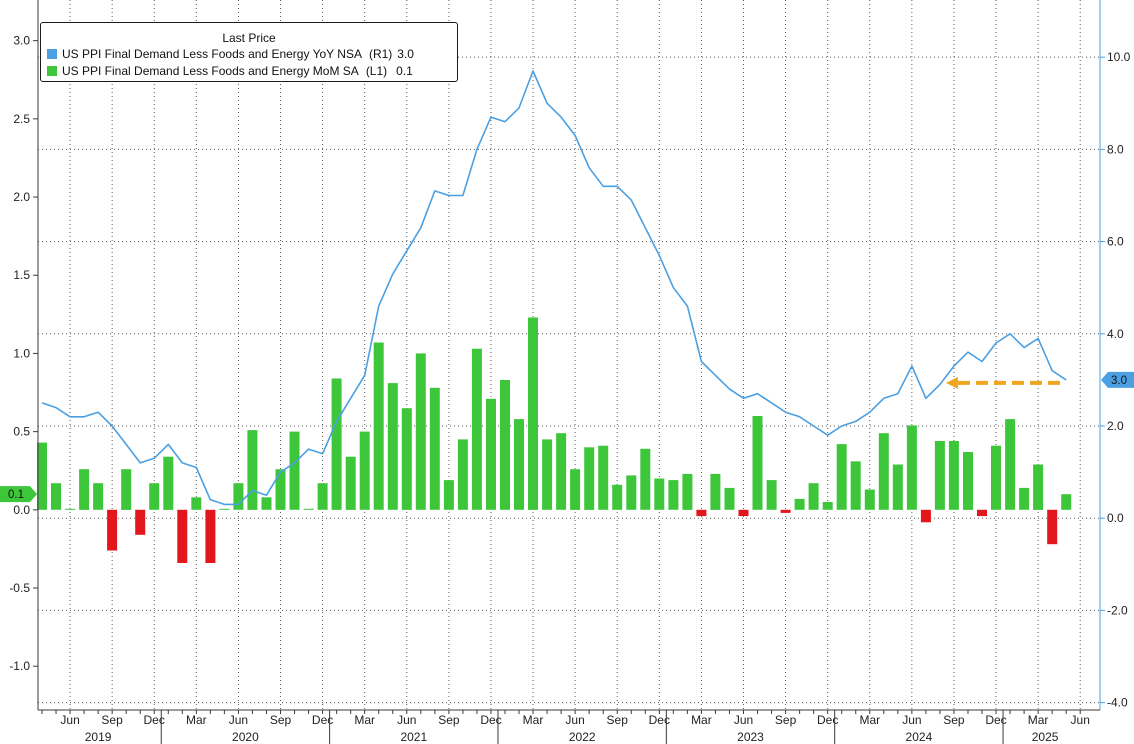 This screenshot has height=744, width=1134. What do you see at coordinates (52, 54) in the screenshot?
I see `legend-swatch-yoy` at bounding box center [52, 54].